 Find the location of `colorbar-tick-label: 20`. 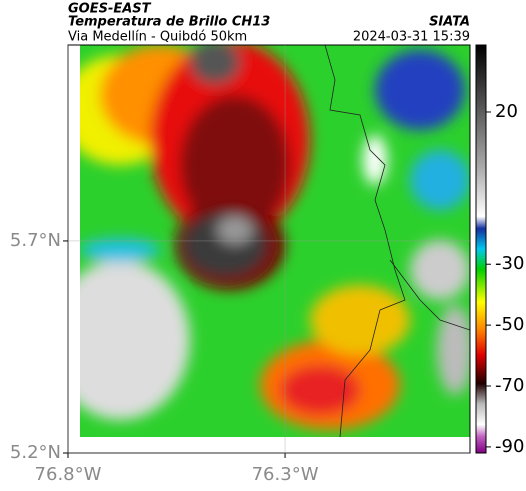

colorbar-tick-label: 20 is located at coordinates (506, 111).